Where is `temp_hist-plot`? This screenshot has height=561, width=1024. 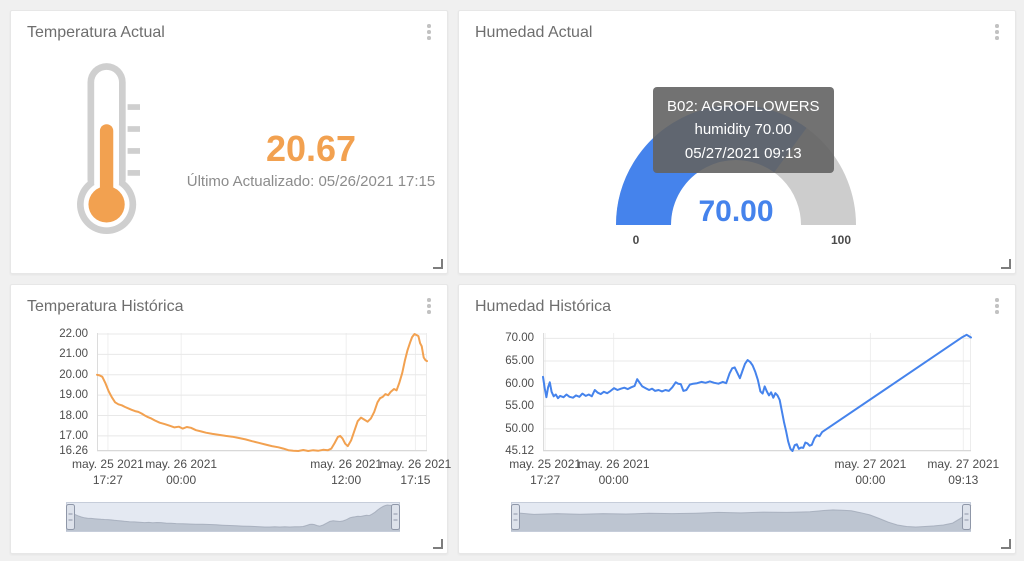 temp_hist-plot is located at coordinates (262, 392).